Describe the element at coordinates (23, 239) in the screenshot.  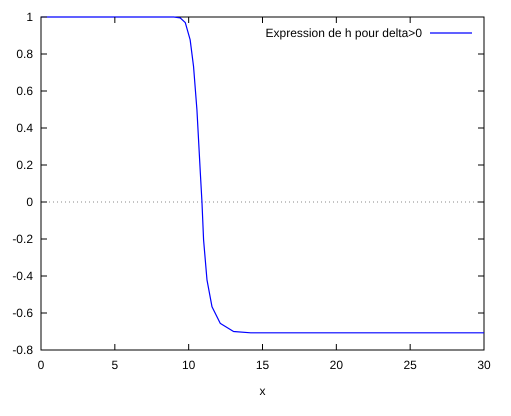
I see `y-tick-label: -0.2` at that location.